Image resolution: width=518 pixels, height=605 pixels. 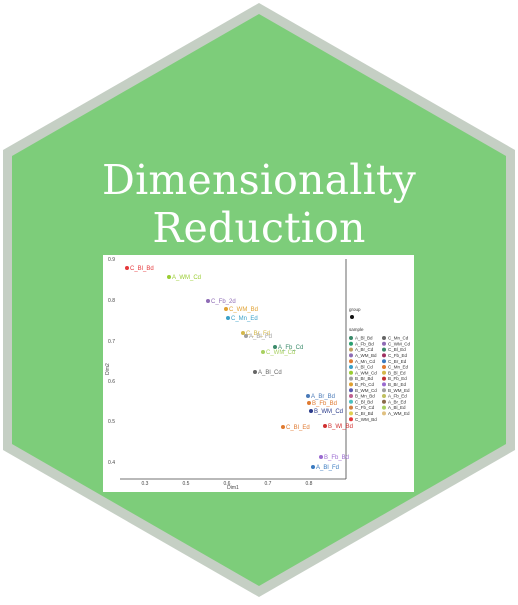 I want to click on scatter-point-label: C_Br_Fd, so click(x=258, y=334).